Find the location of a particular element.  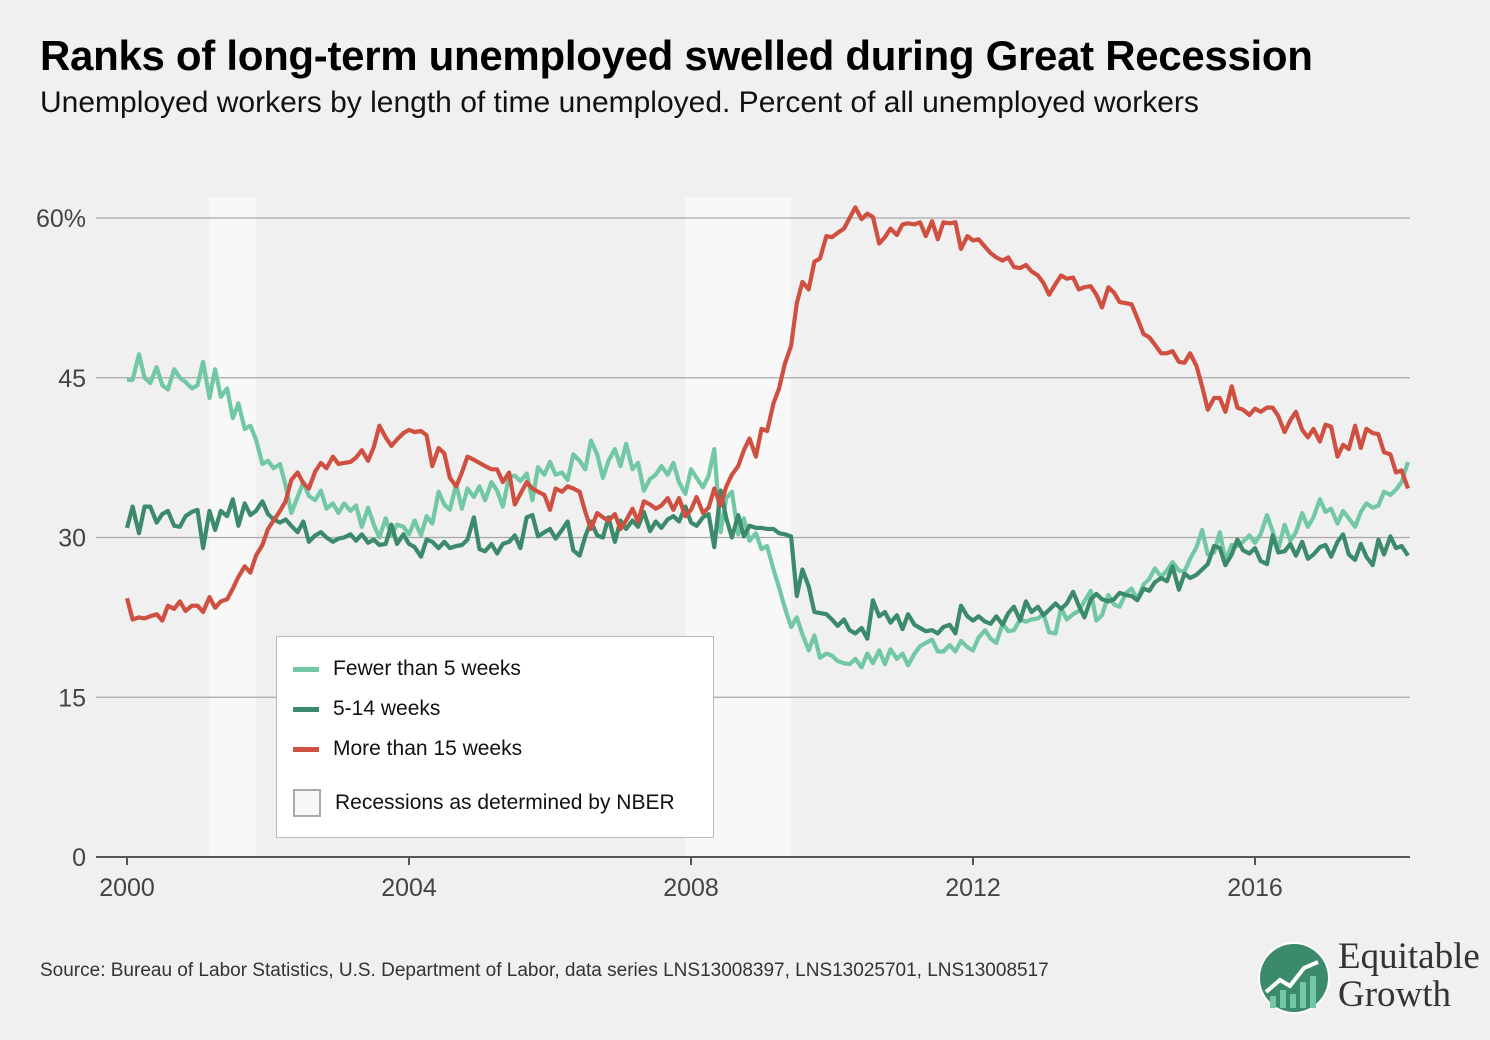

legend-label: Recessions as determined by NBER is located at coordinates (505, 802).